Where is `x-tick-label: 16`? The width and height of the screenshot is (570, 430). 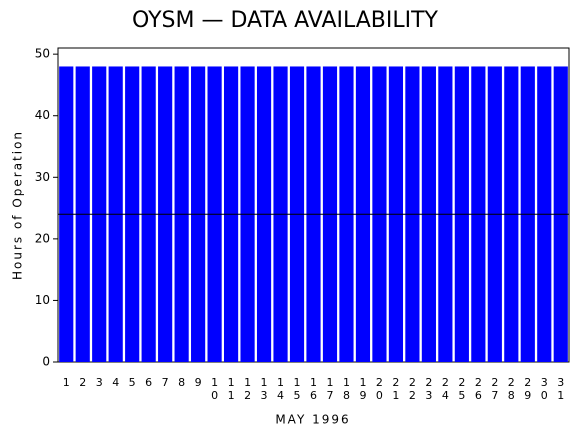 x-tick-label: 16 is located at coordinates (313, 389).